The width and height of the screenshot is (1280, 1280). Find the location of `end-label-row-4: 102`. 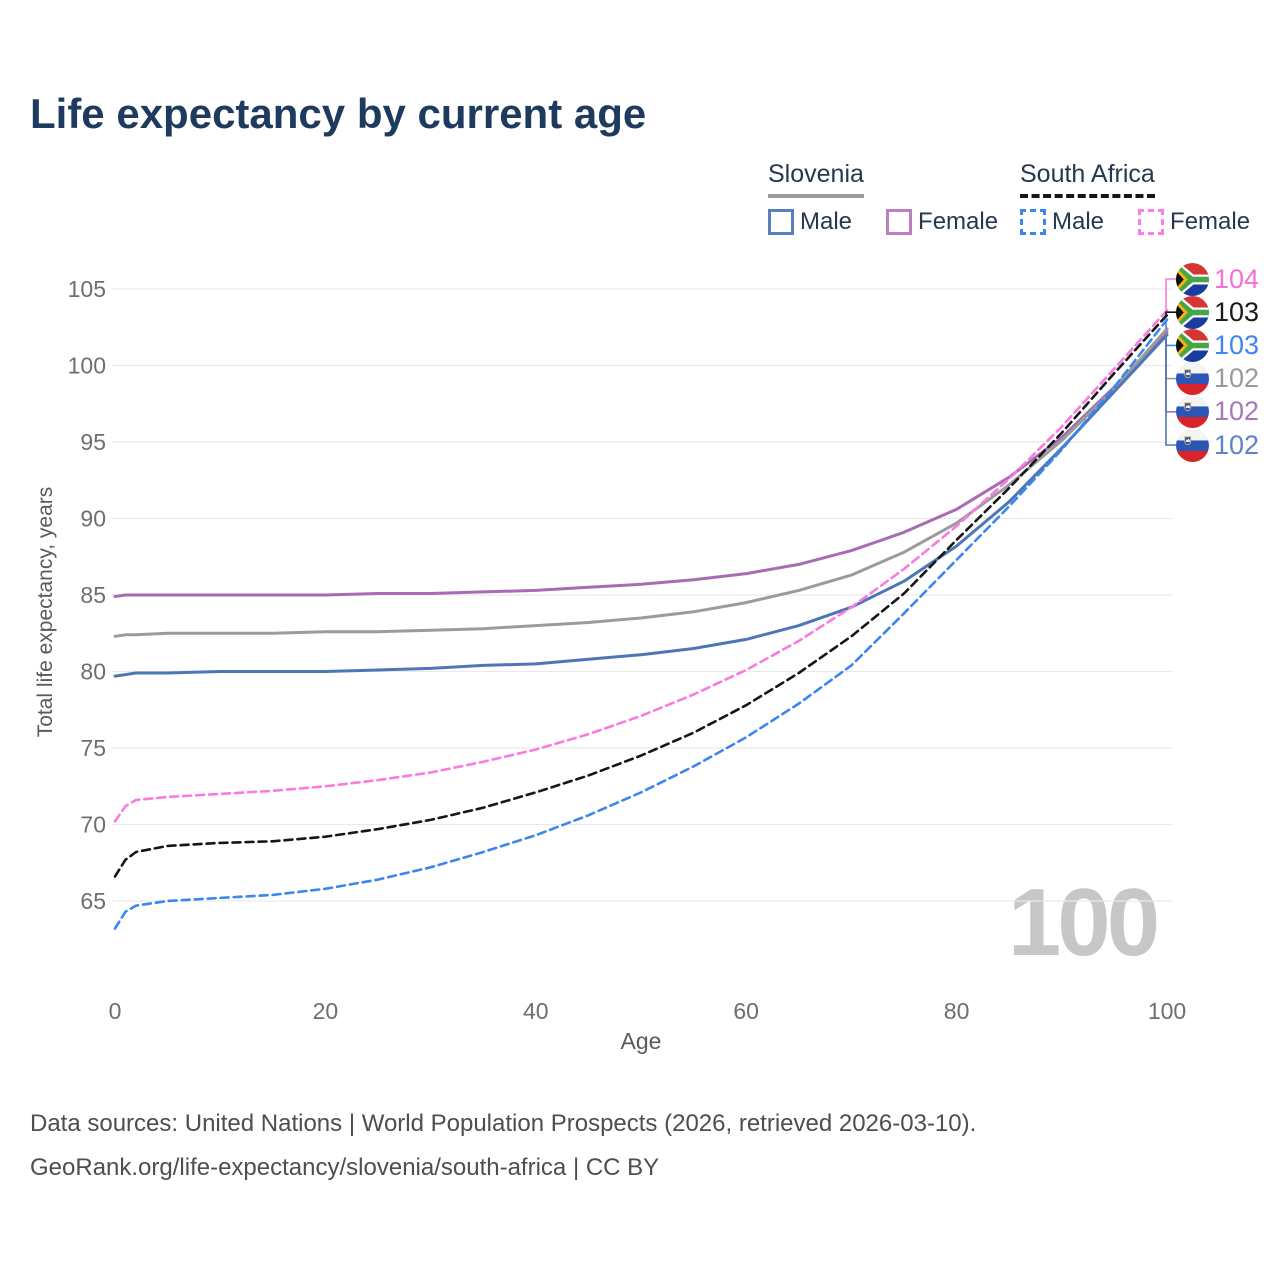

end-label-row-4: 102 is located at coordinates (1218, 412).